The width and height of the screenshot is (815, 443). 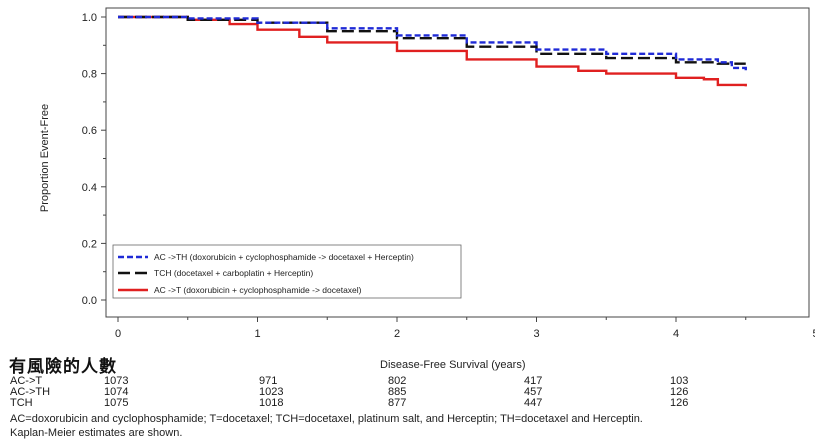 I want to click on series-layer, so click(x=432, y=51).